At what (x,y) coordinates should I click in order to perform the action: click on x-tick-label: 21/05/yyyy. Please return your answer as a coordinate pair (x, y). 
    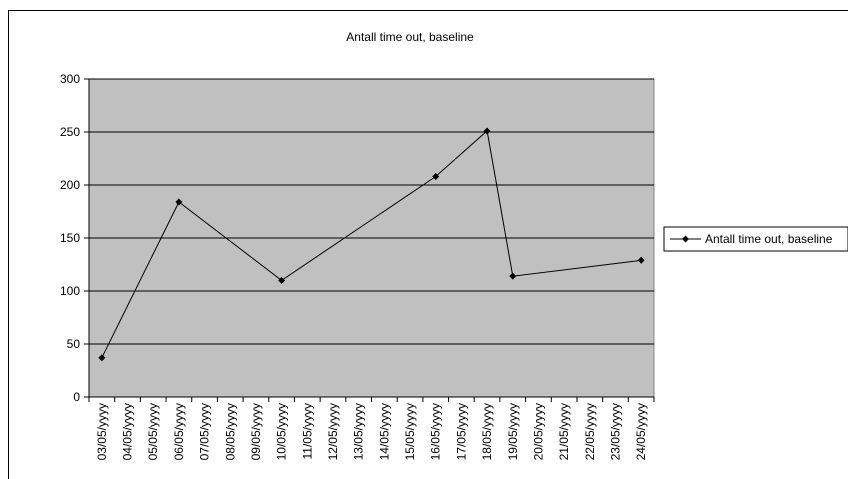
    Looking at the image, I should click on (564, 431).